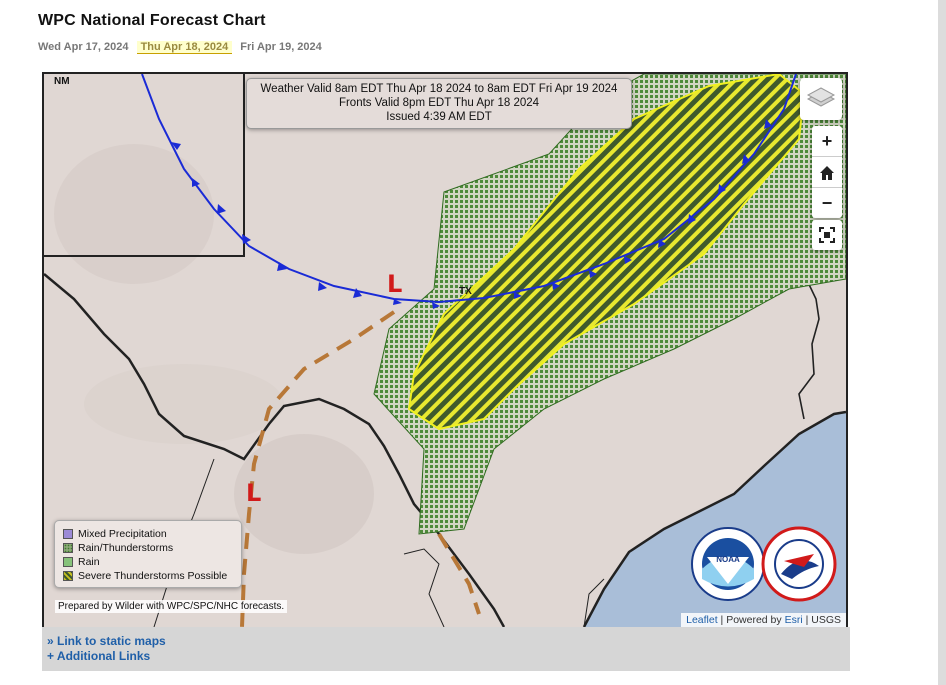  Describe the element at coordinates (827, 141) in the screenshot. I see `zoom-in-button: +` at that location.